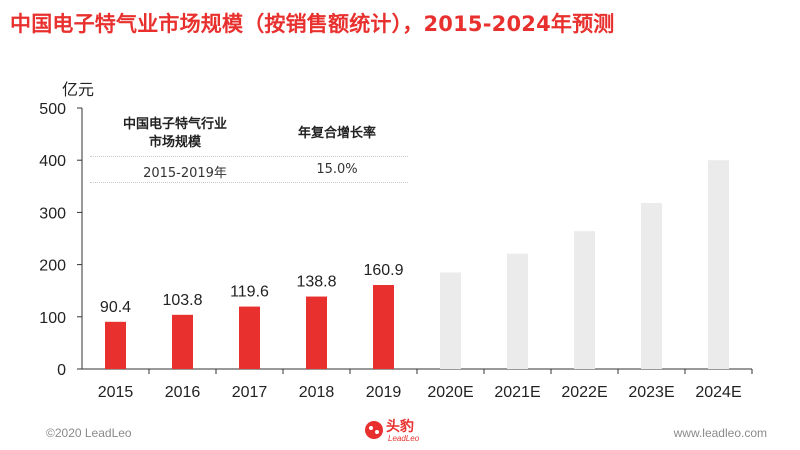 This screenshot has width=800, height=450. I want to click on x-tick-label: 2022E, so click(584, 392).